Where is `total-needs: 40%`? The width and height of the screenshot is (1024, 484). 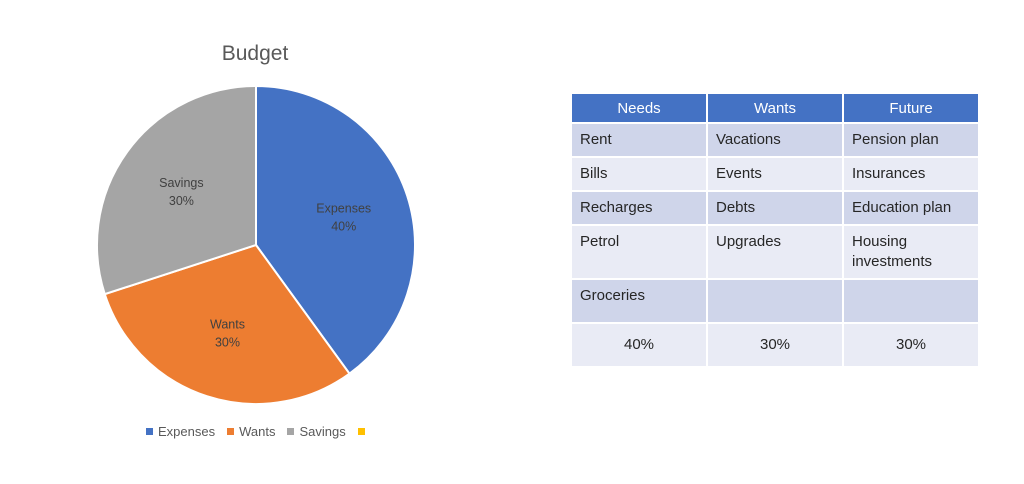 total-needs: 40% is located at coordinates (639, 345).